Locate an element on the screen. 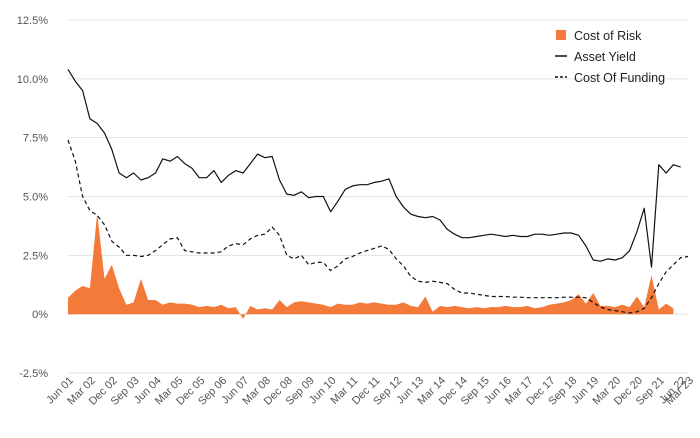 The image size is (700, 438). legend-label: Cost Of Funding is located at coordinates (619, 78).